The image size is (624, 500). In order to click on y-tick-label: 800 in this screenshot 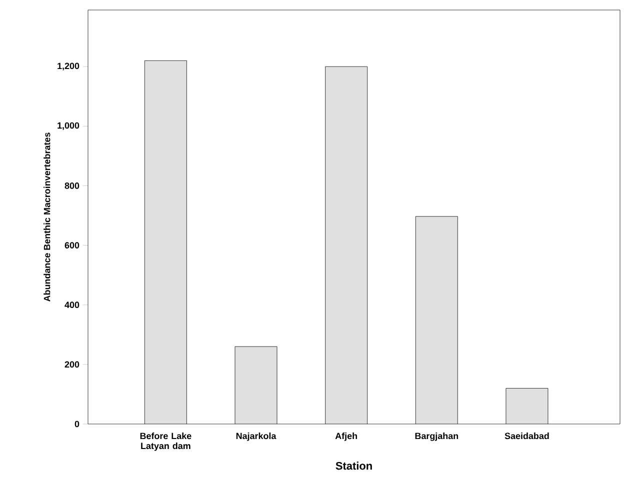, I will do `click(72, 185)`.